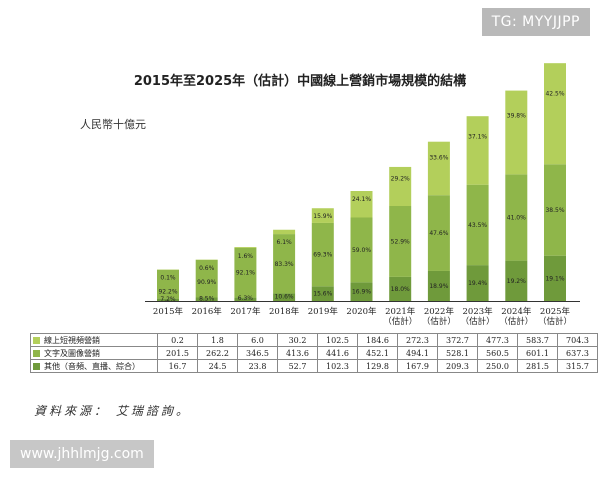 The height and width of the screenshot is (480, 600). Describe the element at coordinates (537, 366) in the screenshot. I see `table-cell: 281.5` at that location.